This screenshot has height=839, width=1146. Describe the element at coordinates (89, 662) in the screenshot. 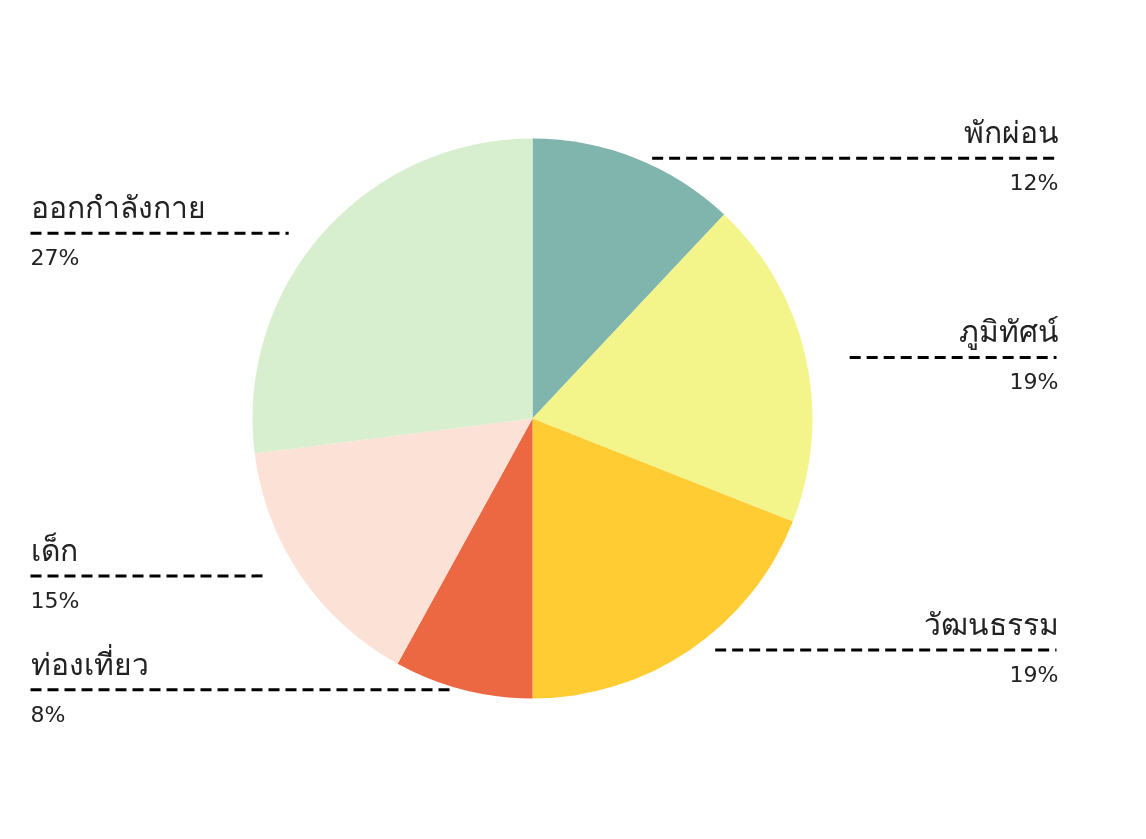

I see `slice-label: ท่องเที่ยว` at that location.